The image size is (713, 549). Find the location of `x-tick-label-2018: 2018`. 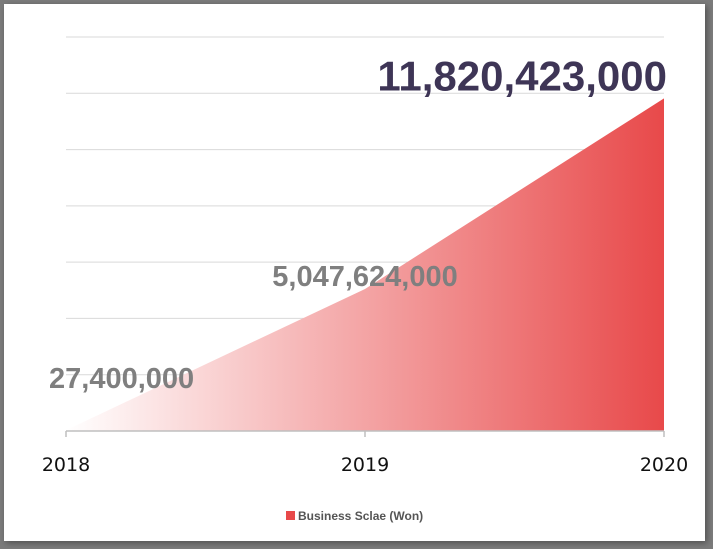

x-tick-label-2018: 2018 is located at coordinates (66, 465).